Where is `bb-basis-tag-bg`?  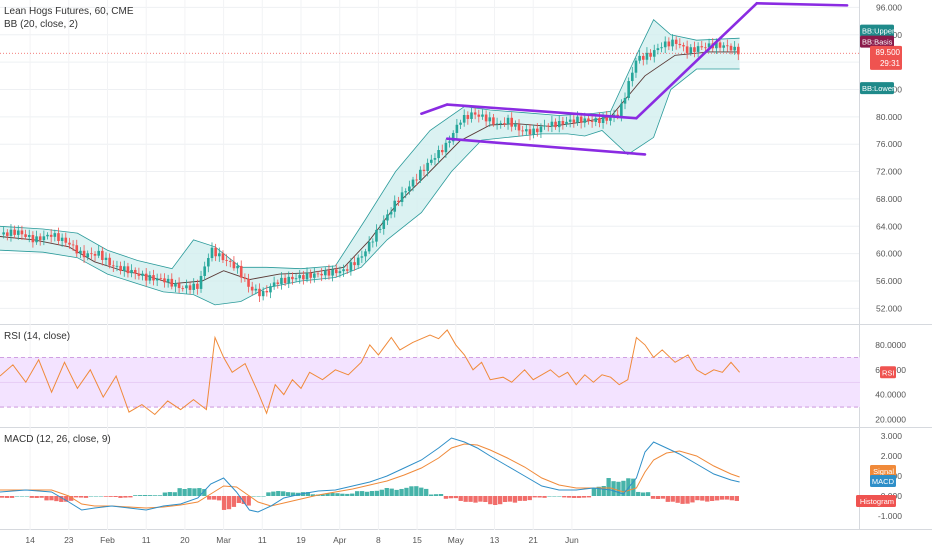 bb-basis-tag-bg is located at coordinates (877, 41).